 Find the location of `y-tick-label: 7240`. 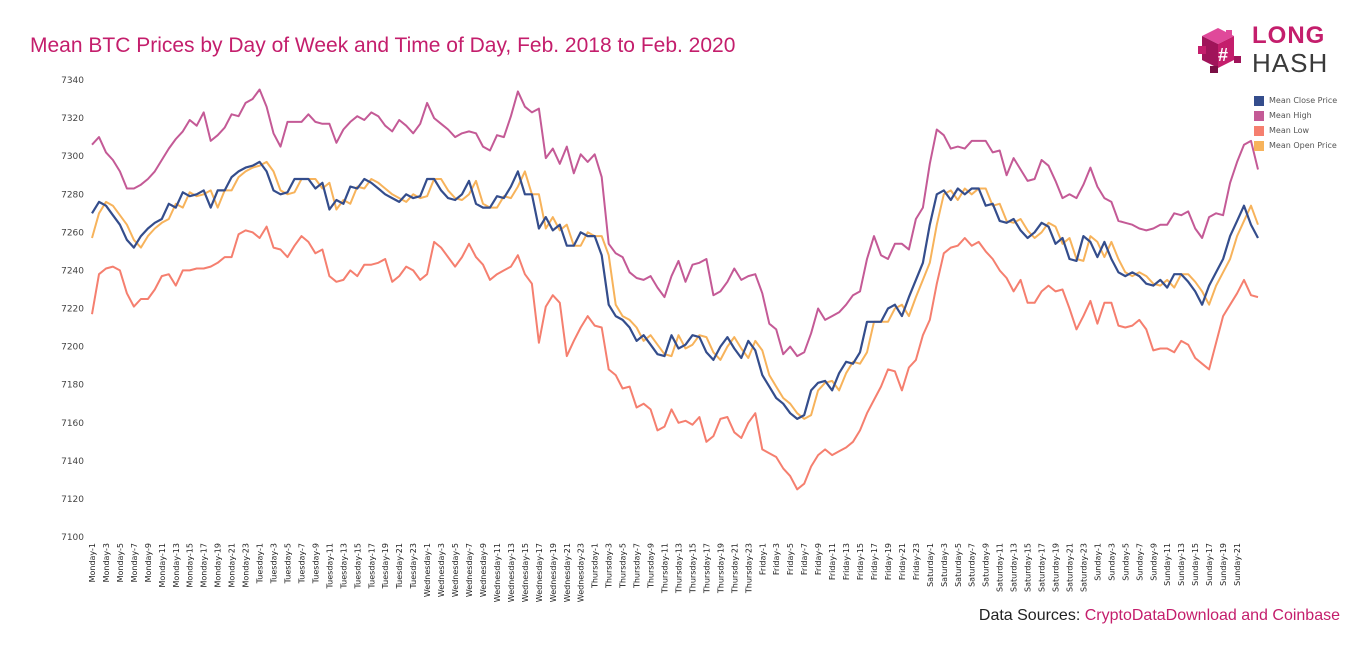

y-tick-label: 7240 is located at coordinates (72, 271).